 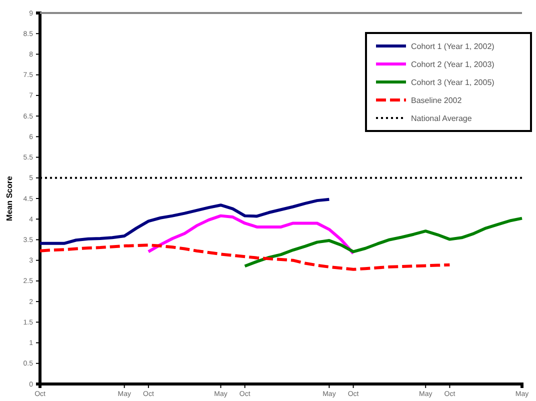 What do you see at coordinates (436, 100) in the screenshot?
I see `legend-label: Baseline 2002` at bounding box center [436, 100].